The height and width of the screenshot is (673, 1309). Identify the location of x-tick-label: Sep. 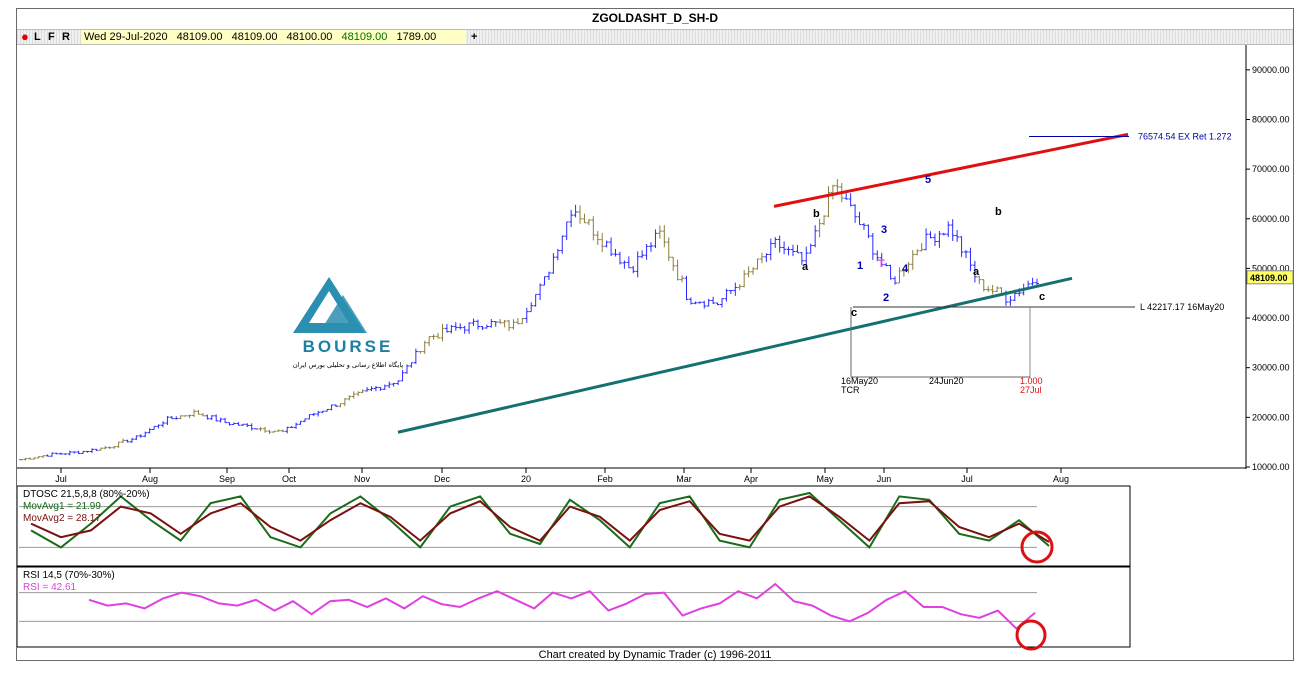
(227, 479).